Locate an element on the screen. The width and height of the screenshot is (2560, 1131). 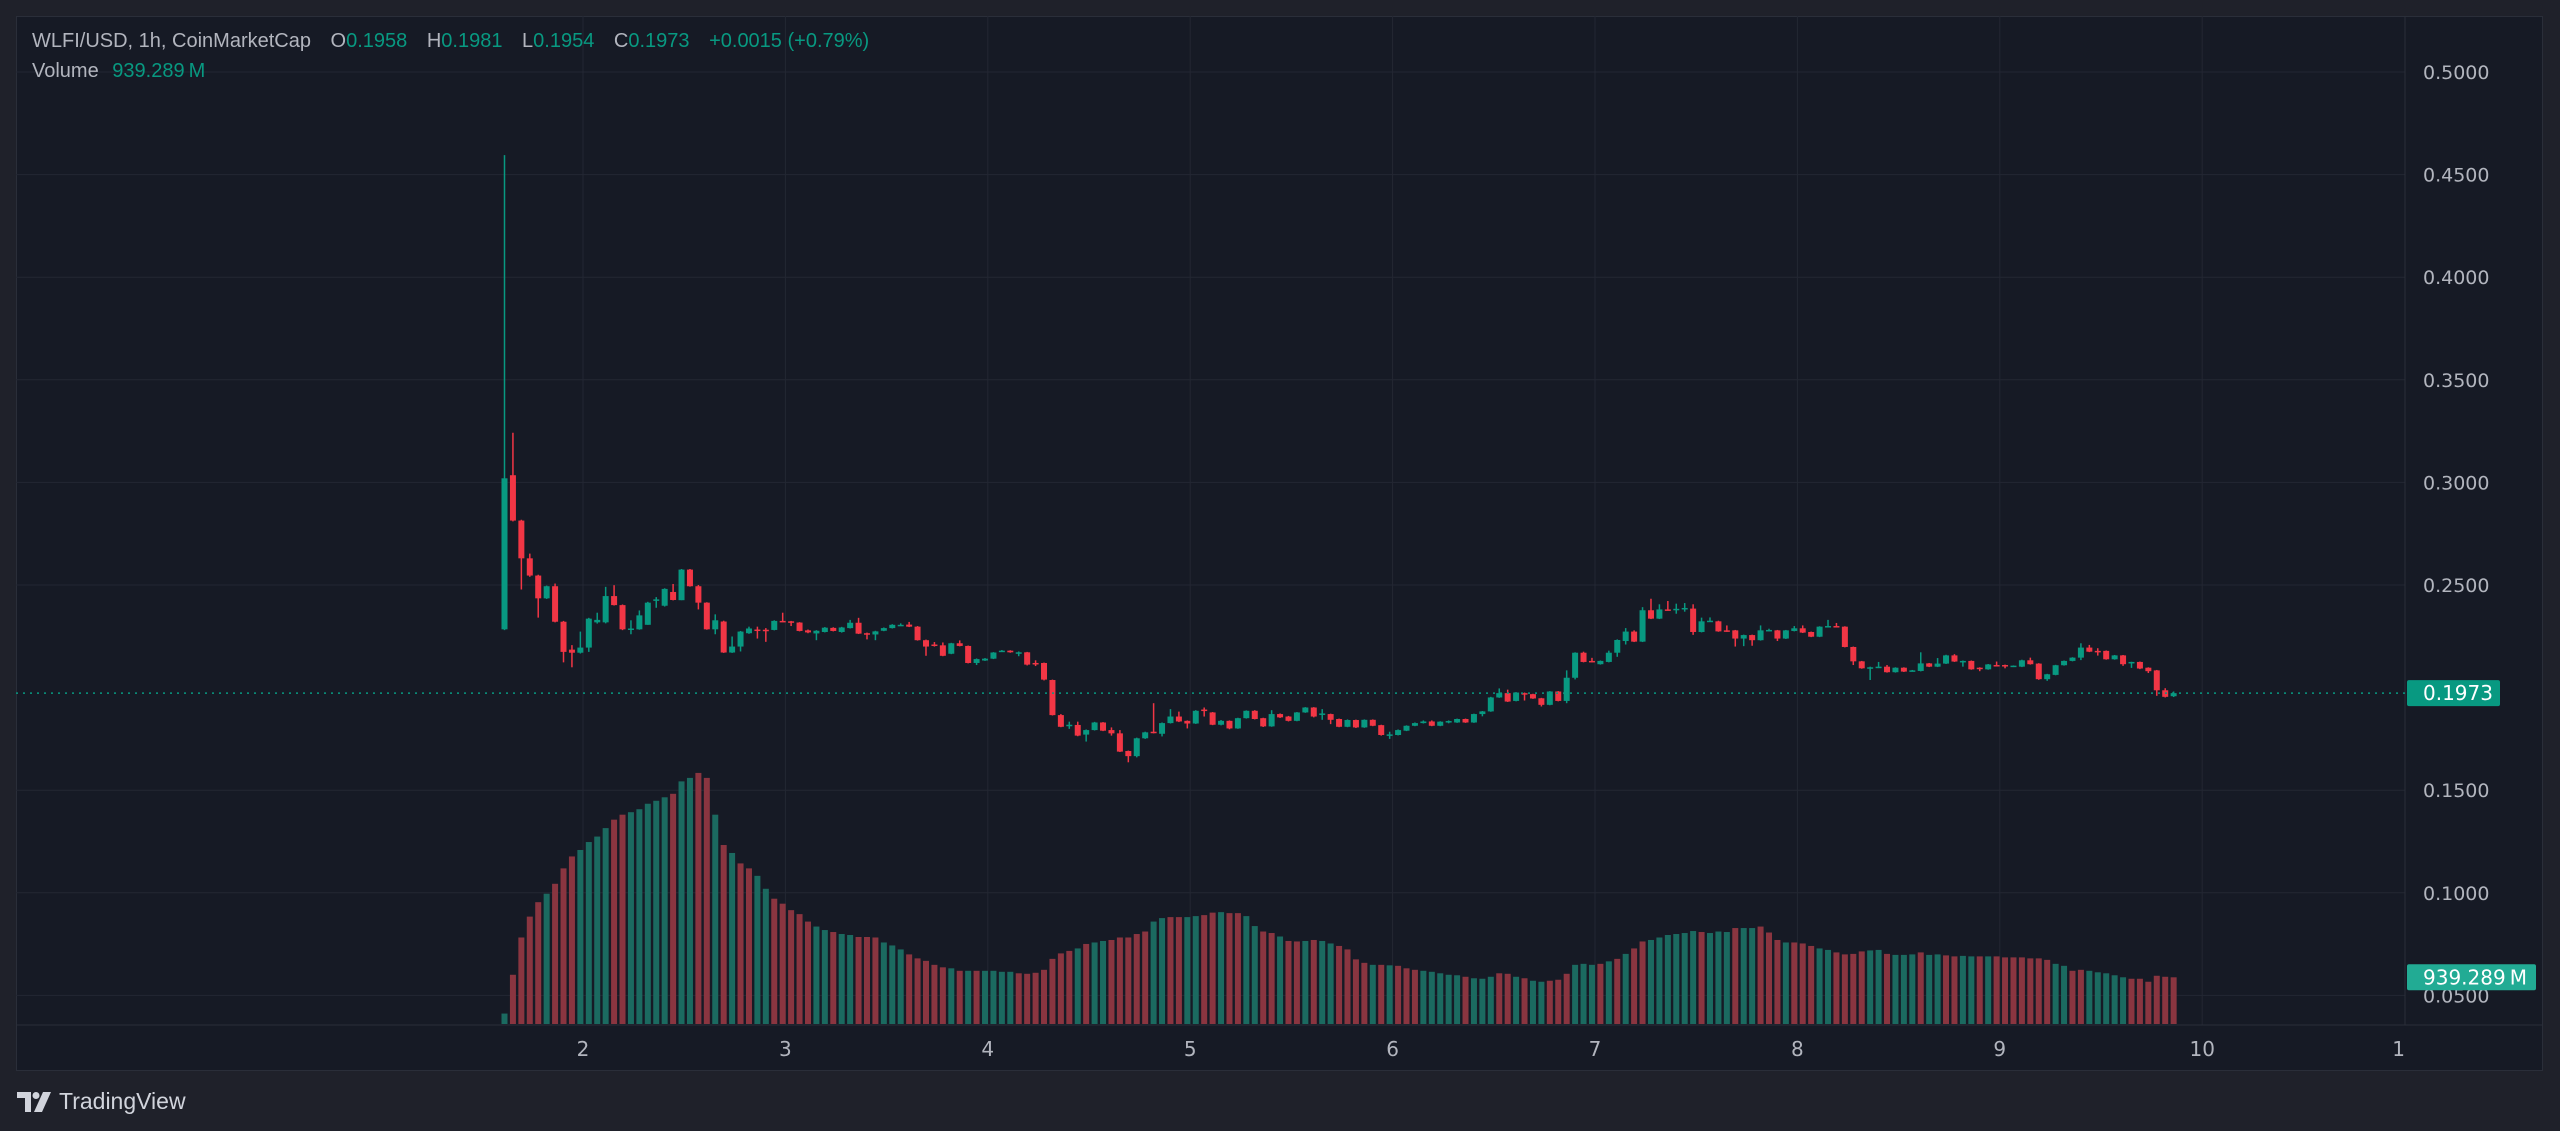
time-axis: 2 3 4 5 6 7 8 9 10 1 is located at coordinates (1491, 1049).